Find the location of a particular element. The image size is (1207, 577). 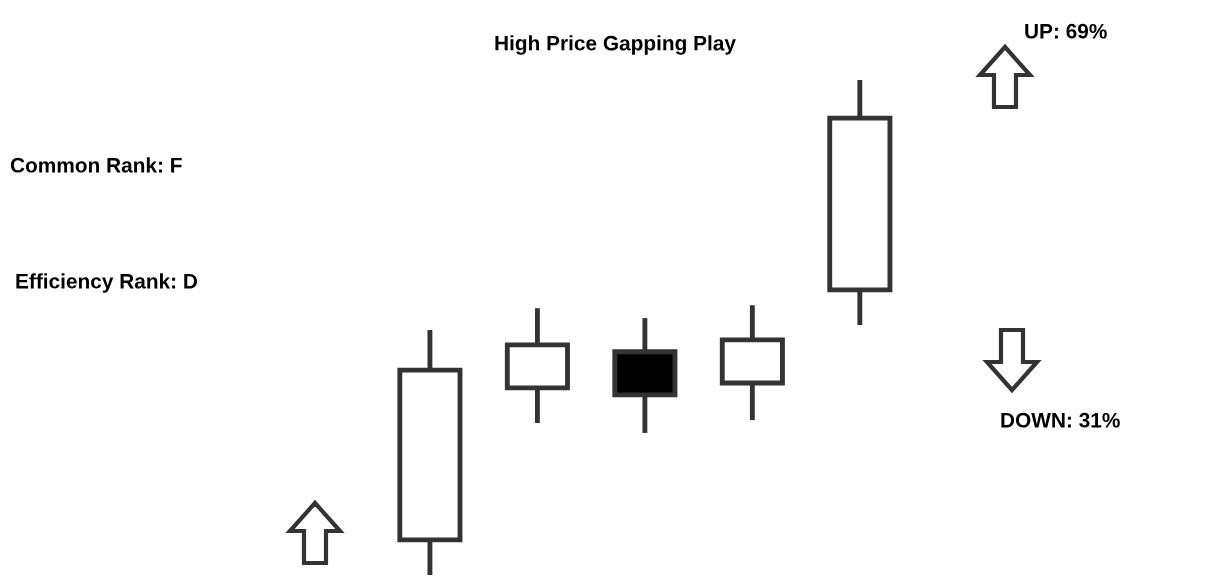

text: DOWN: 31% is located at coordinates (1060, 420).